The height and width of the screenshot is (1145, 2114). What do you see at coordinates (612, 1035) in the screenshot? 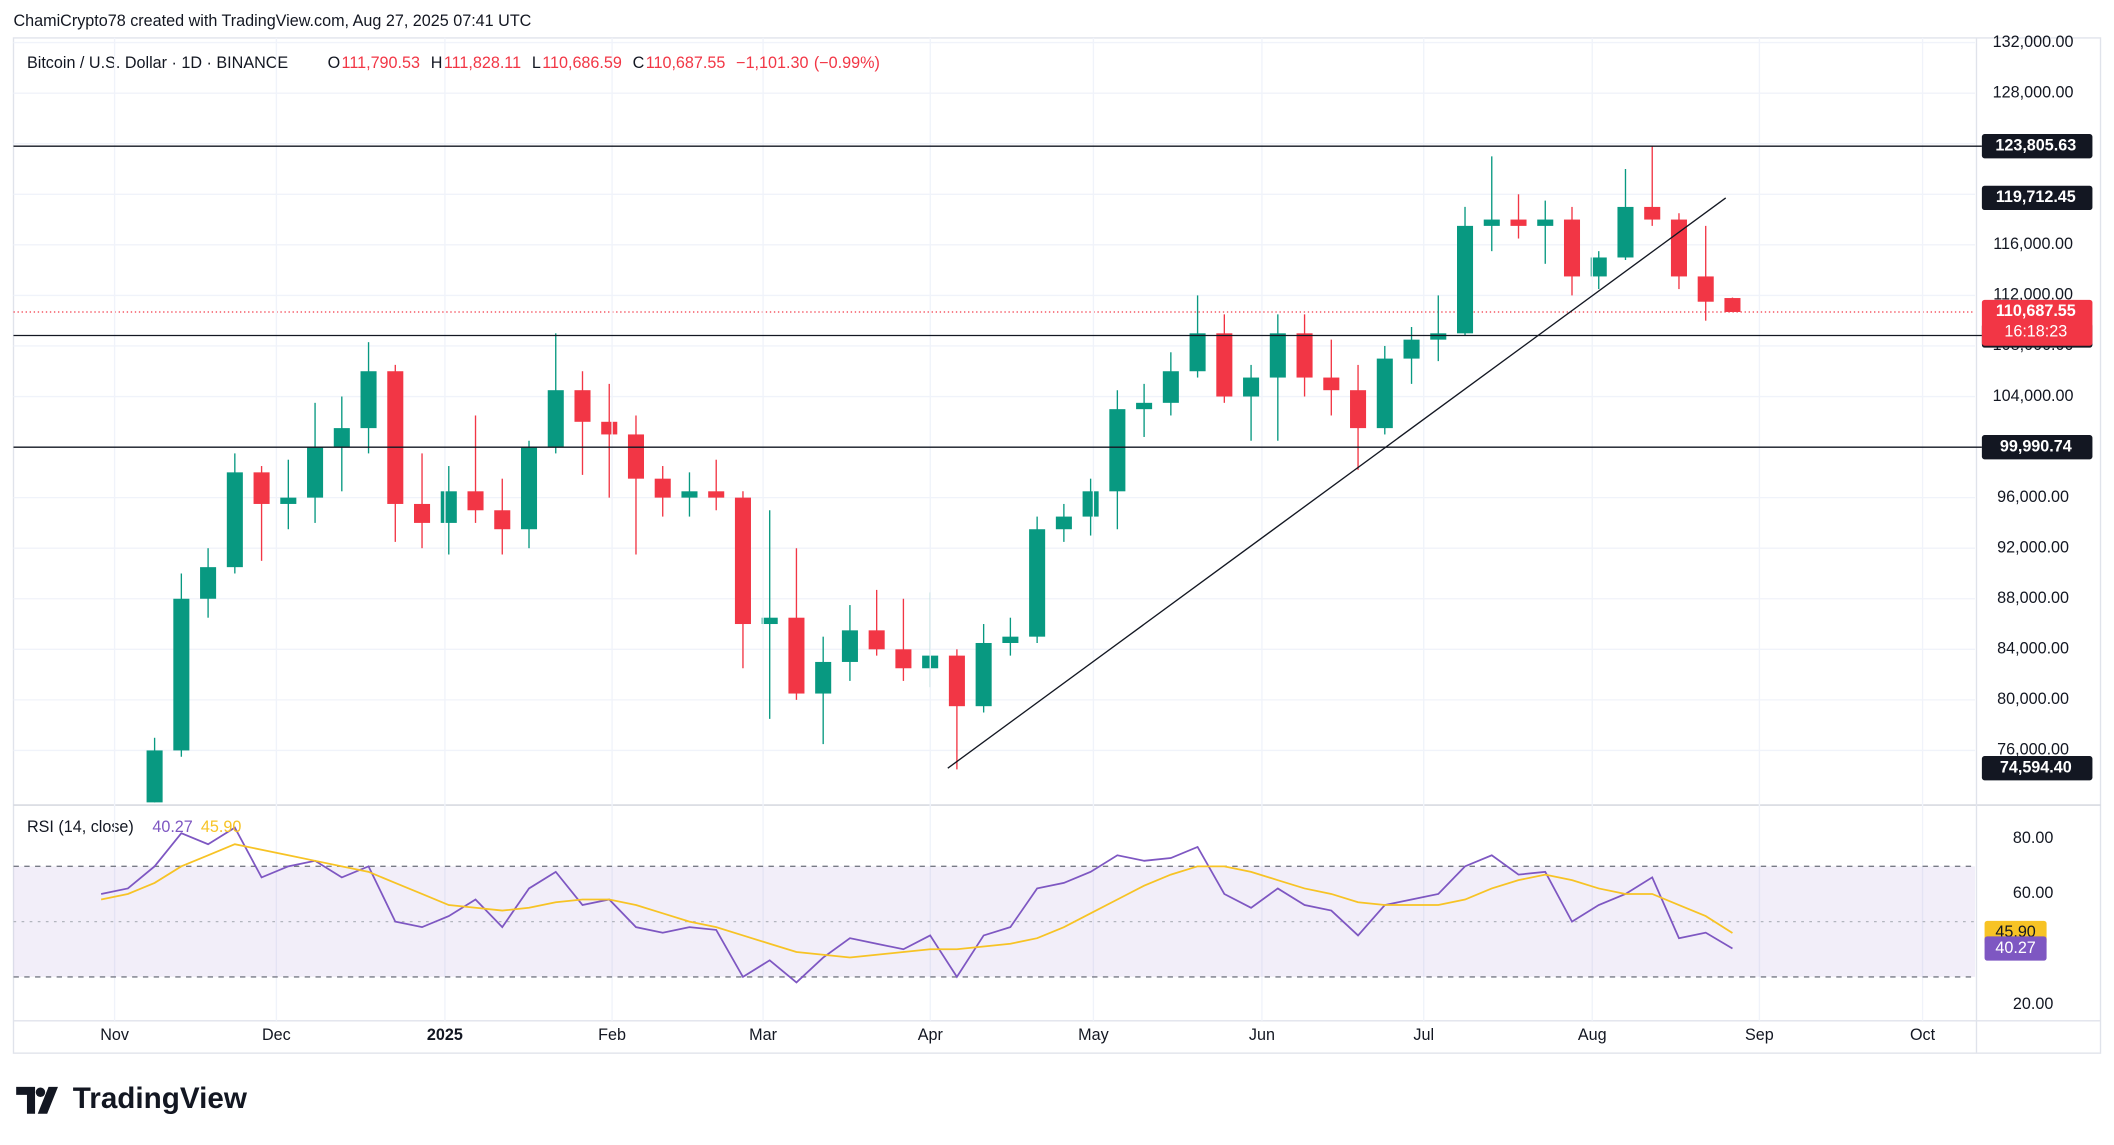
I see `x-tick-label: Feb` at bounding box center [612, 1035].